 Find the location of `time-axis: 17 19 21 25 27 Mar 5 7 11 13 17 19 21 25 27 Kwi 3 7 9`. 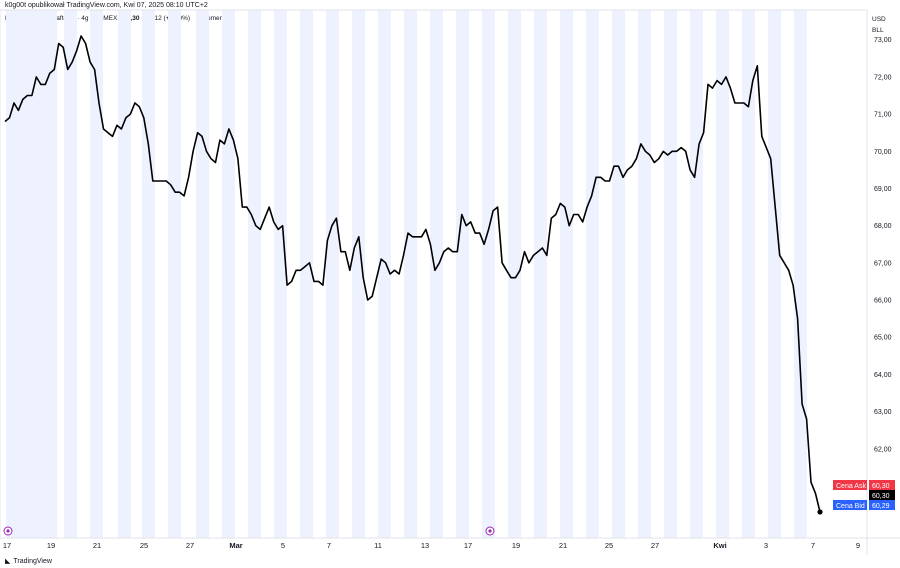

time-axis: 17 19 21 25 27 Mar 5 7 11 13 17 19 21 25 27 Kwi 3 7 9 is located at coordinates (431, 545).